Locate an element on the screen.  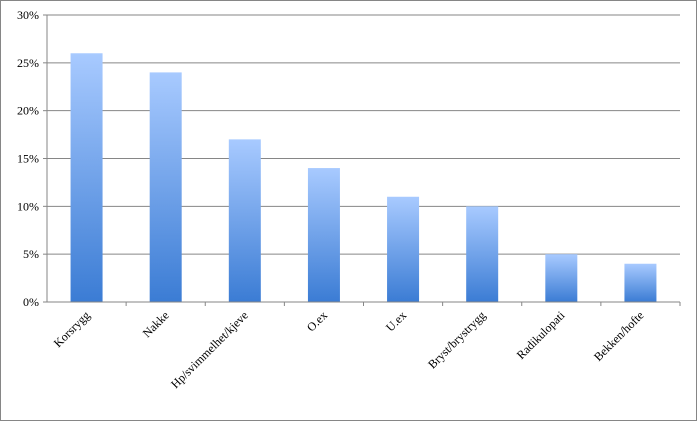
y-tick-label: 15% is located at coordinates (28, 159).